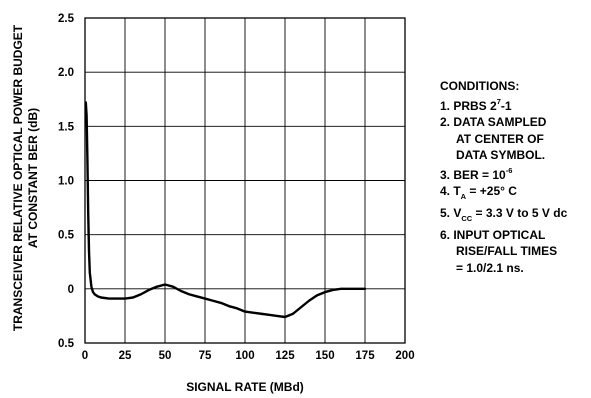 Image resolution: width=591 pixels, height=398 pixels. I want to click on x-tick-label: 100, so click(244, 356).